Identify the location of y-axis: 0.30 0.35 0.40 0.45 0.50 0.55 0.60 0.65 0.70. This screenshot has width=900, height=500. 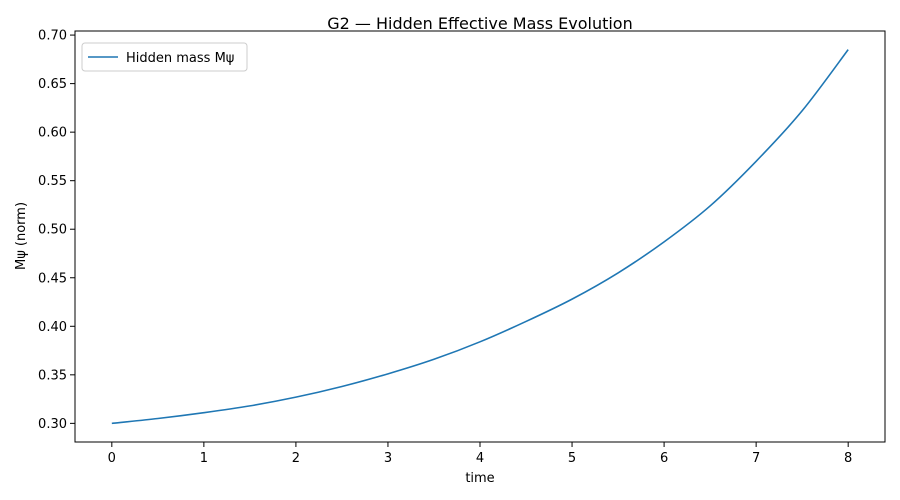
(56, 230).